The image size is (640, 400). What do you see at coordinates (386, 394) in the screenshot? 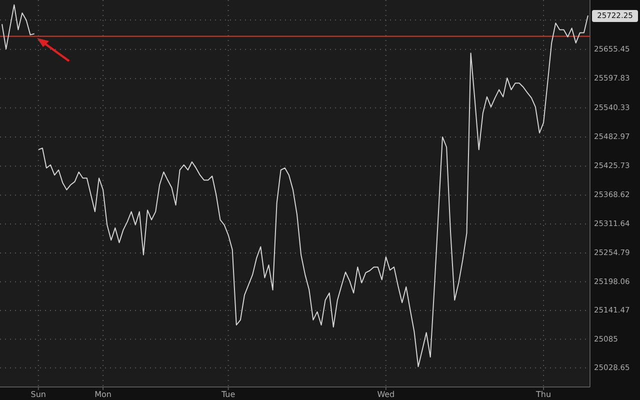
I see `x-tick-label: Wed` at bounding box center [386, 394].